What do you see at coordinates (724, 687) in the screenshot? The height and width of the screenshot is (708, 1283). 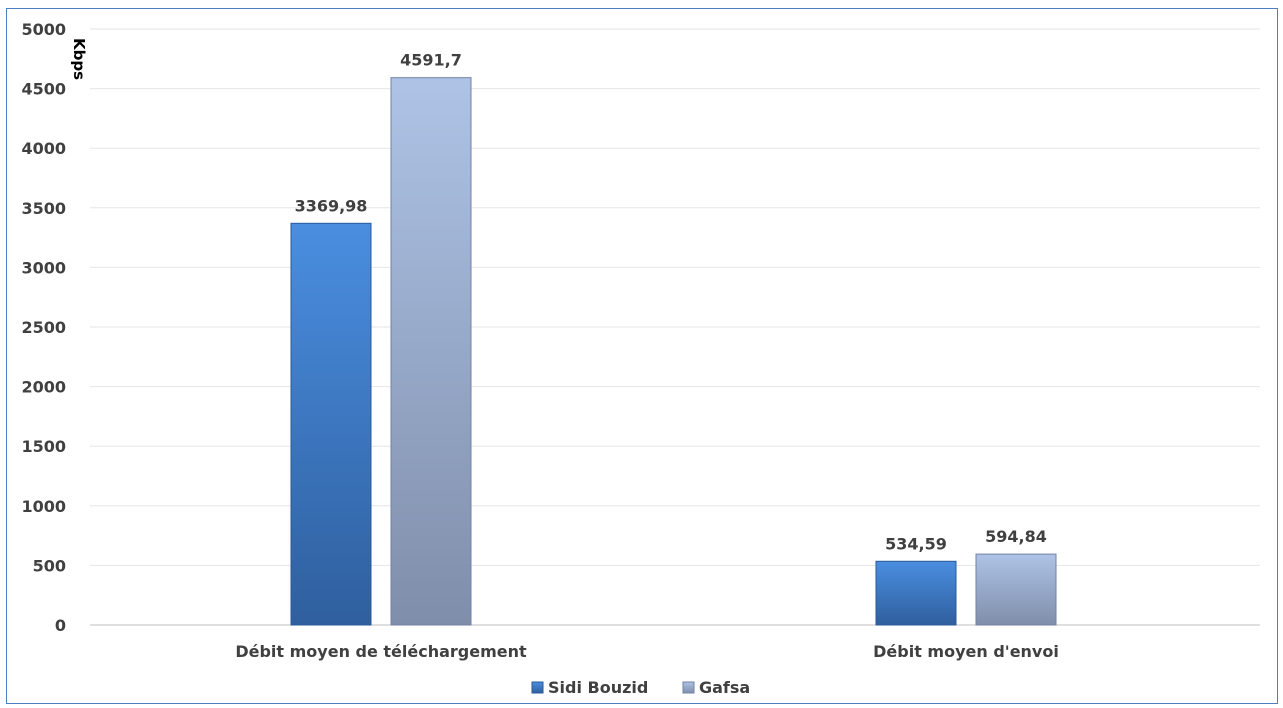 I see `legend-label: Gafsa` at bounding box center [724, 687].